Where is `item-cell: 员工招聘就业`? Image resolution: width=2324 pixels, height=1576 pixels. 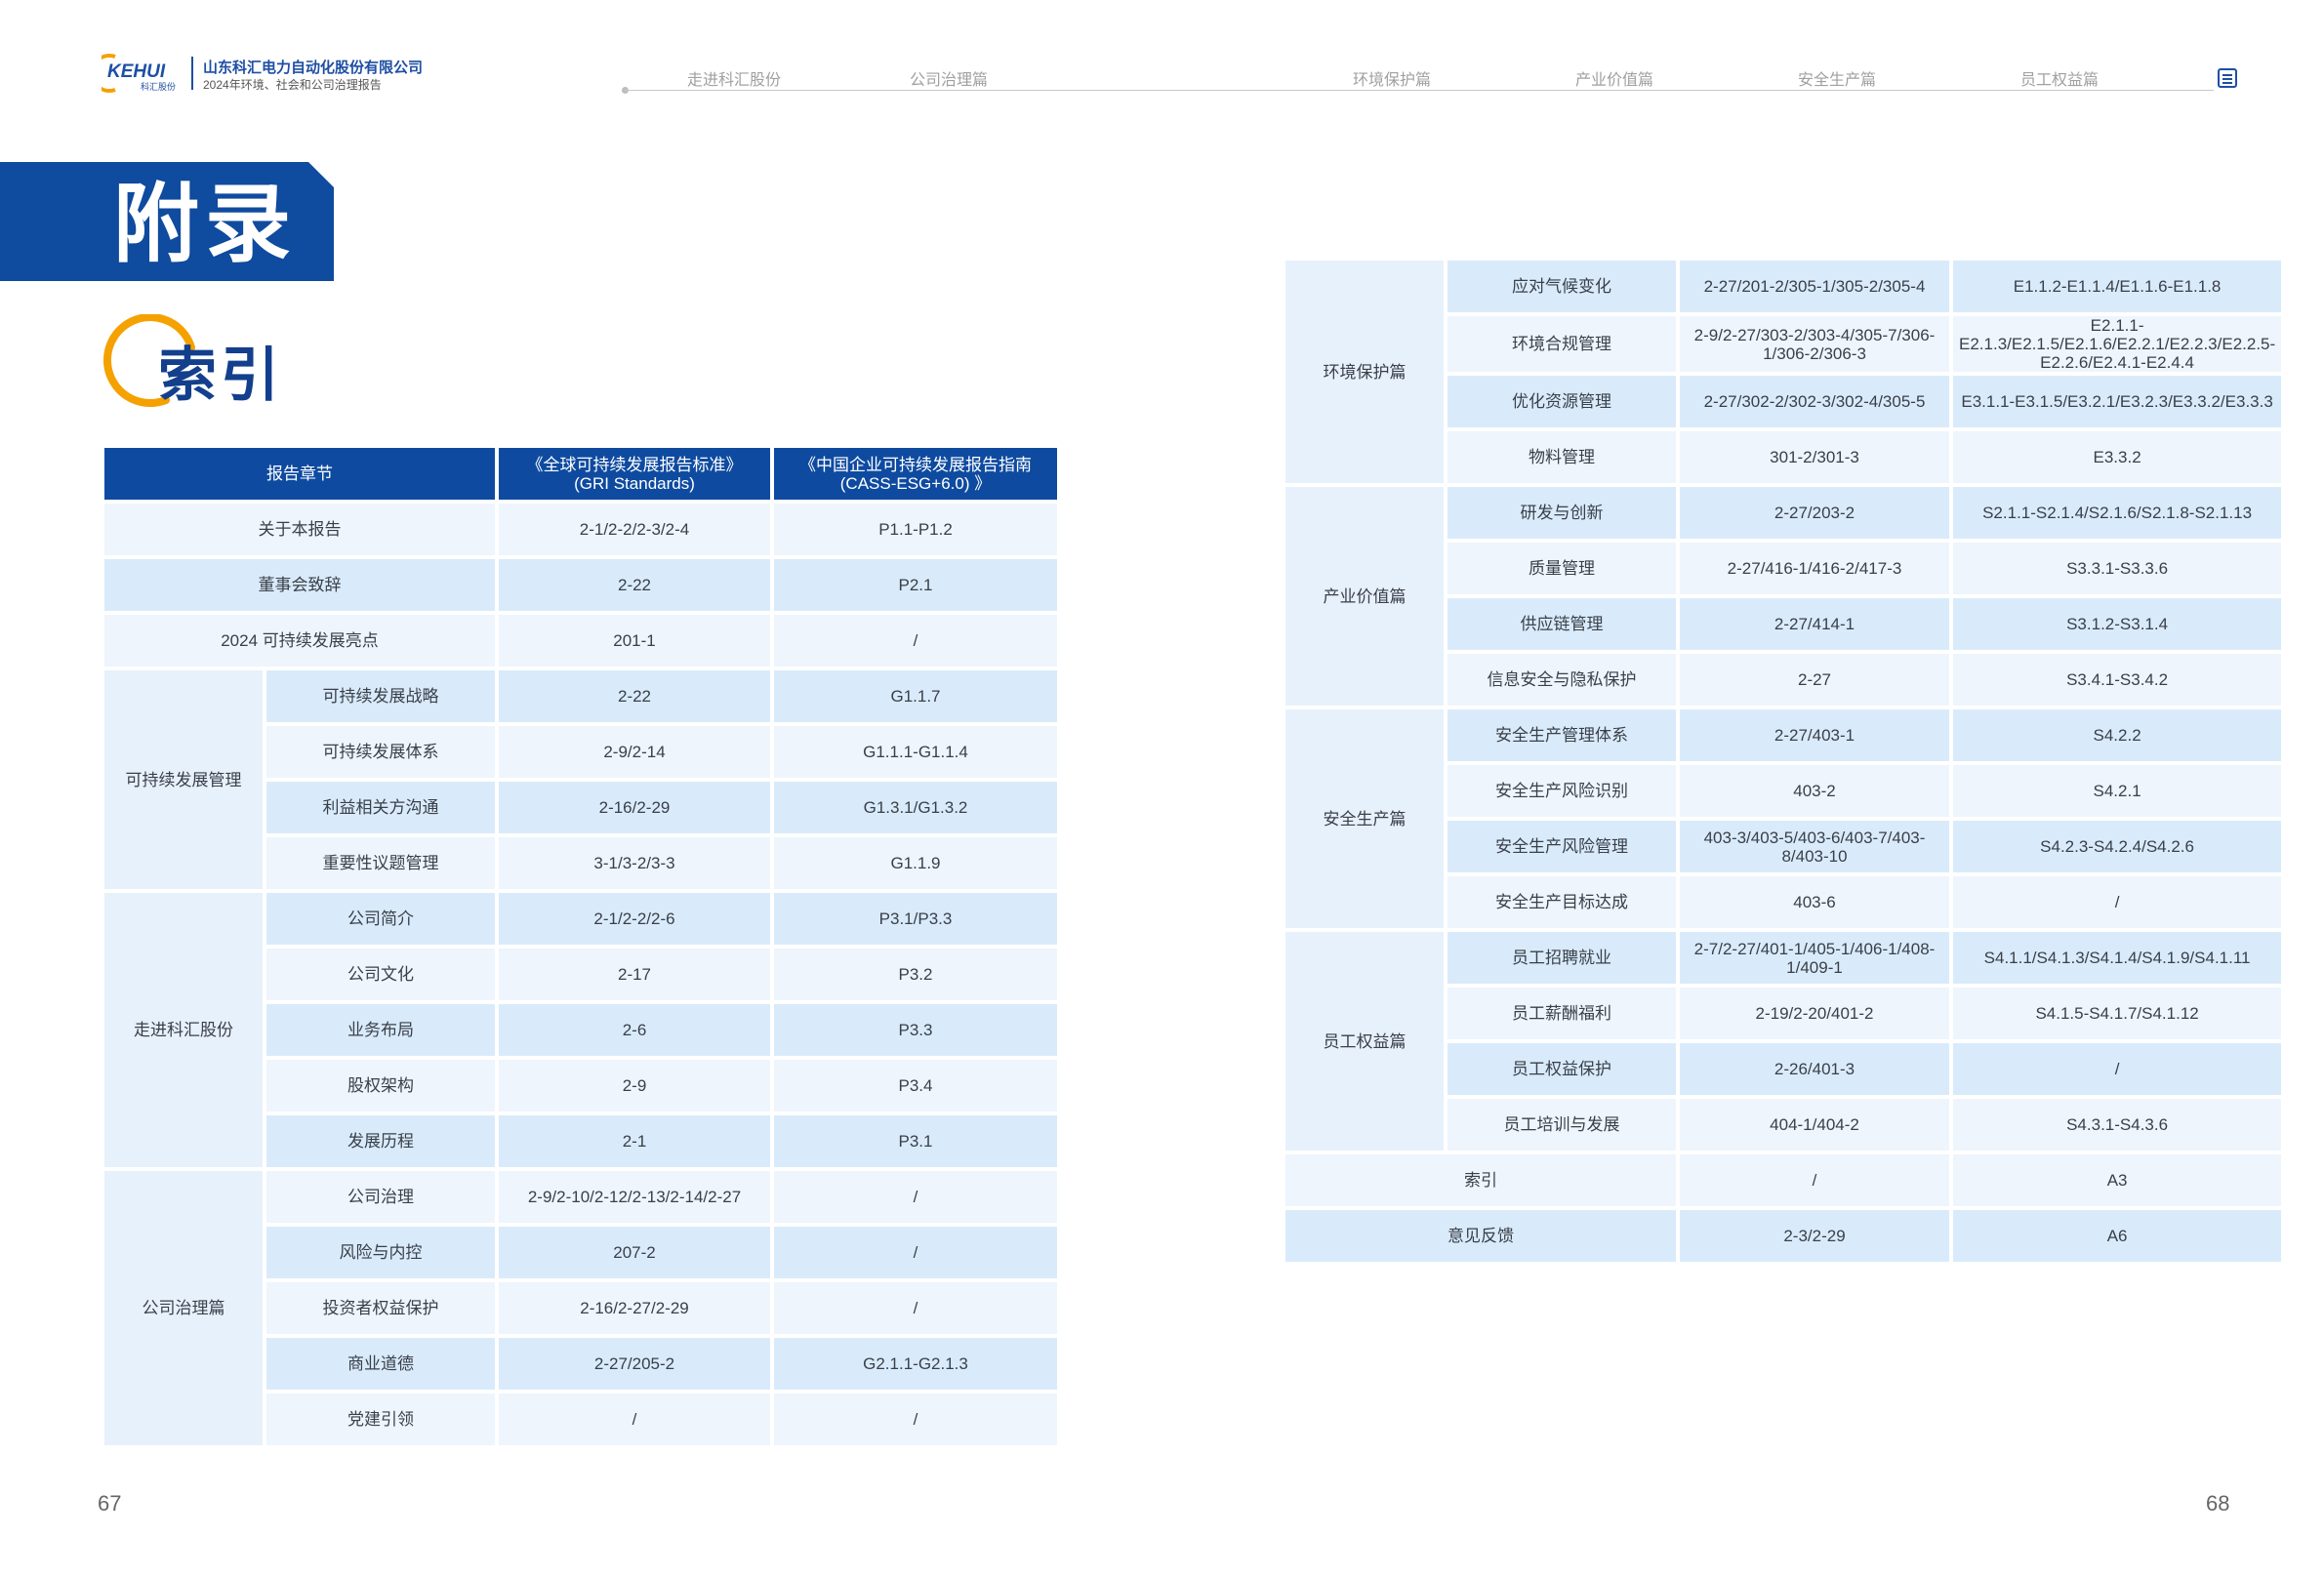
item-cell: 员工招聘就业 is located at coordinates (1562, 958).